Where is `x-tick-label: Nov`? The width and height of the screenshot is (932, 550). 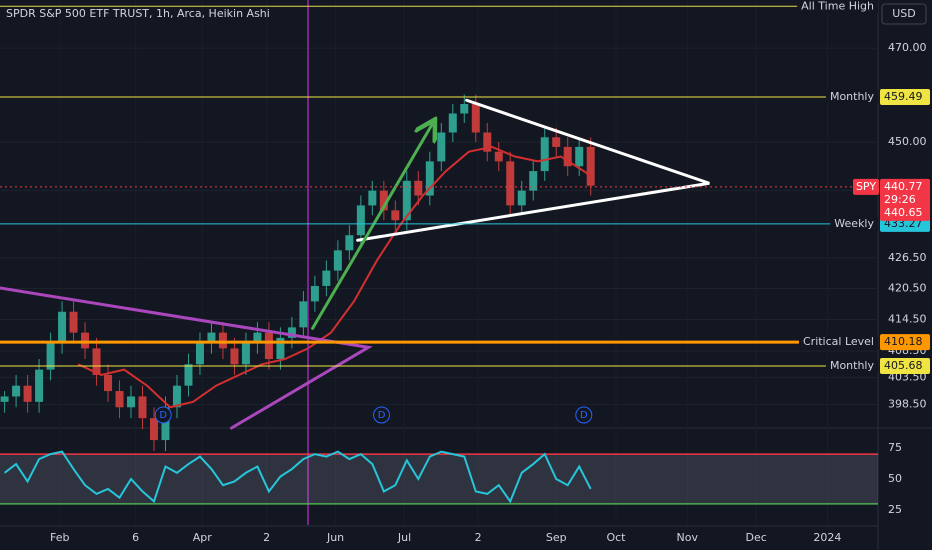 x-tick-label: Nov is located at coordinates (687, 537).